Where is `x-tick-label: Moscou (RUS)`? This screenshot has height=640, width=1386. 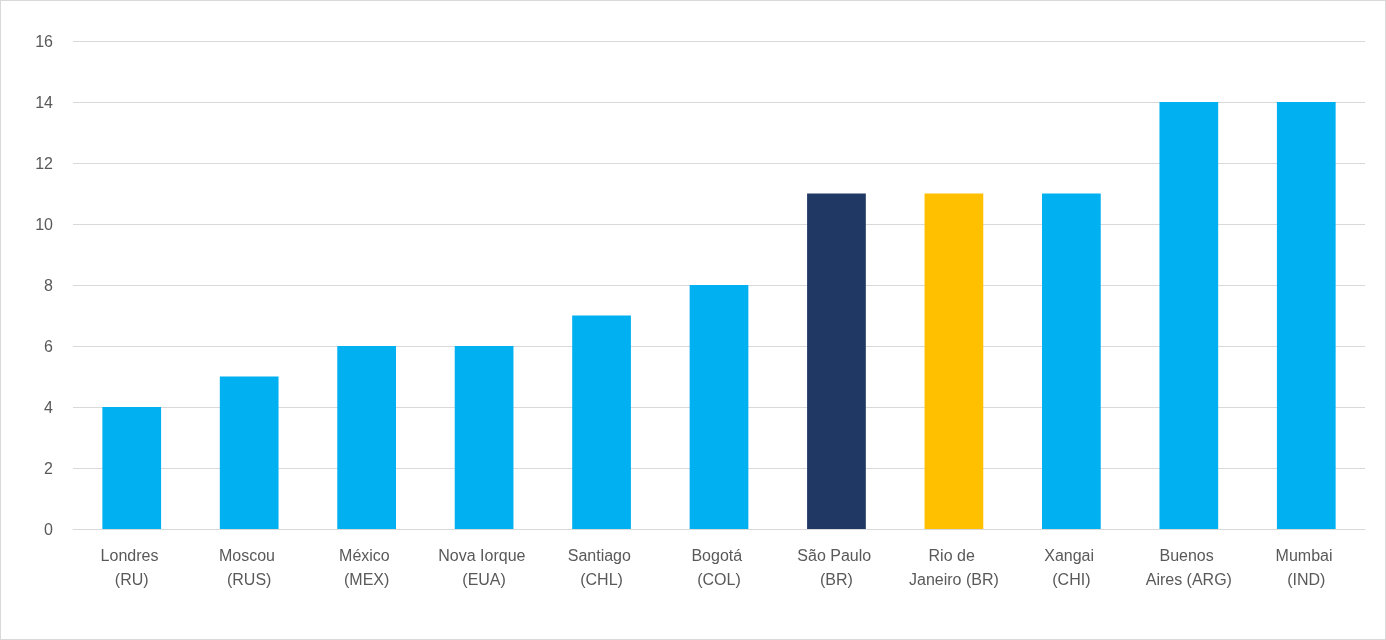 x-tick-label: Moscou (RUS) is located at coordinates (249, 567).